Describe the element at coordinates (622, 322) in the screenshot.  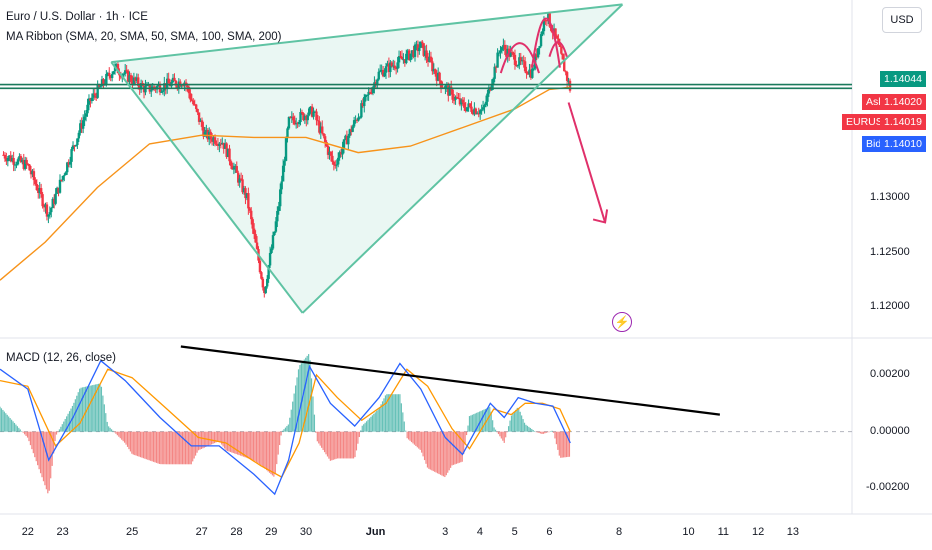
I see `lightning-icon: ⚡` at that location.